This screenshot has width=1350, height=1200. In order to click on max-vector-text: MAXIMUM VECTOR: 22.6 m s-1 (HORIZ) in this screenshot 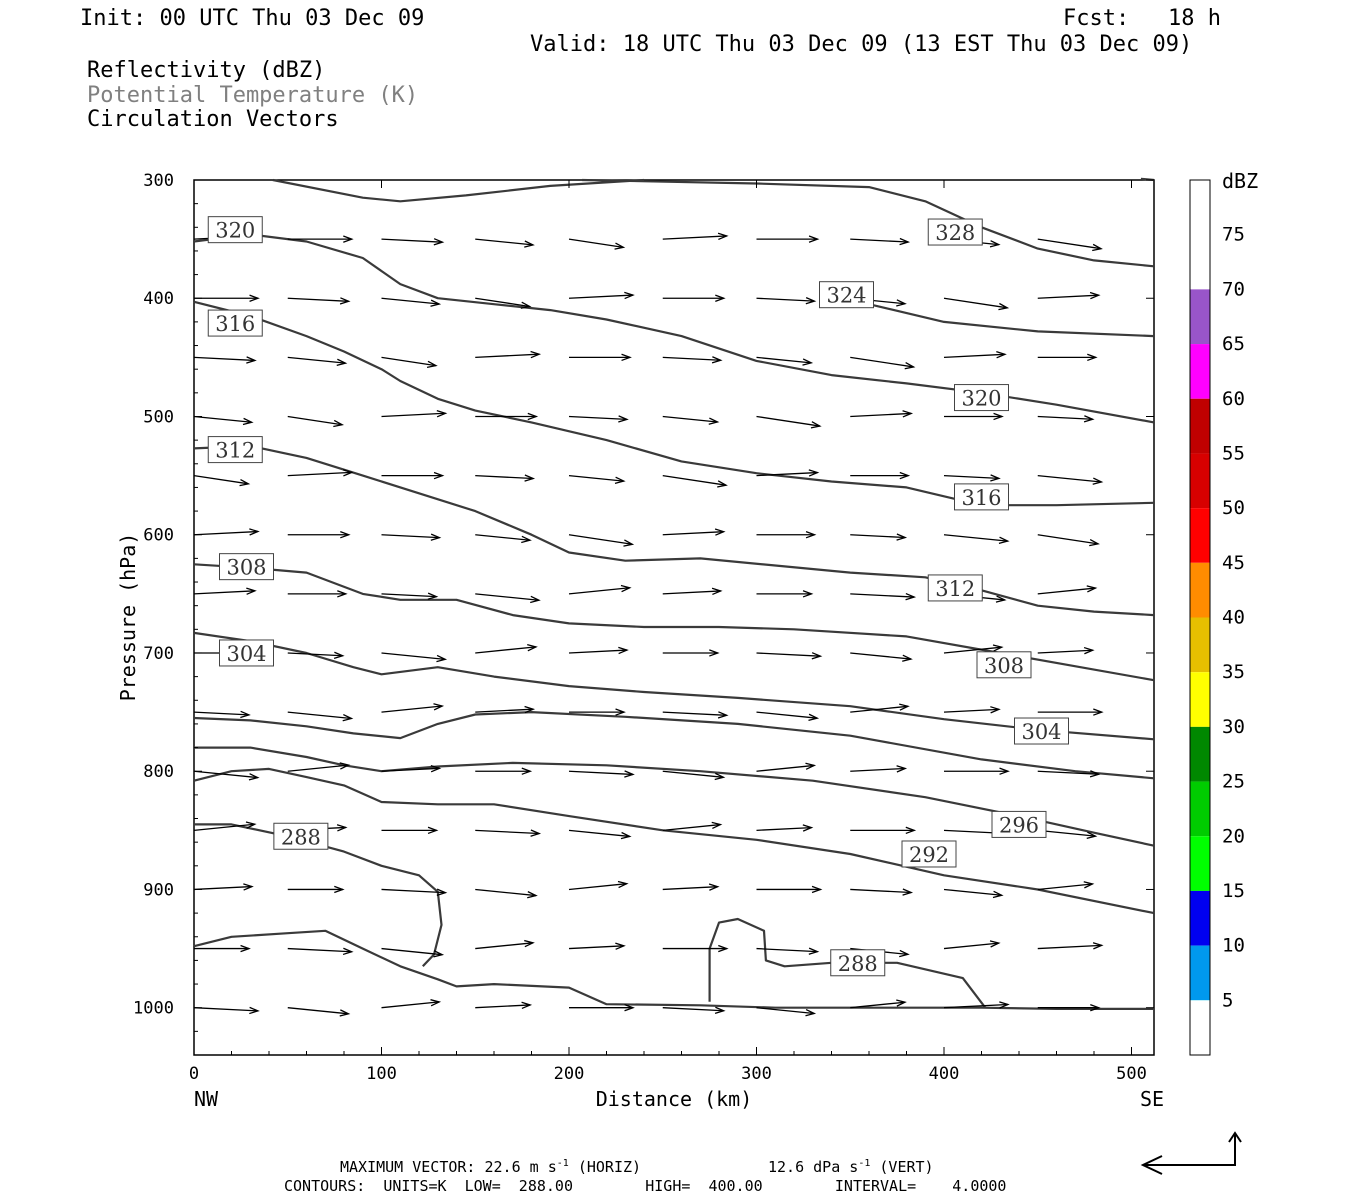, I will do `click(490, 1167)`.